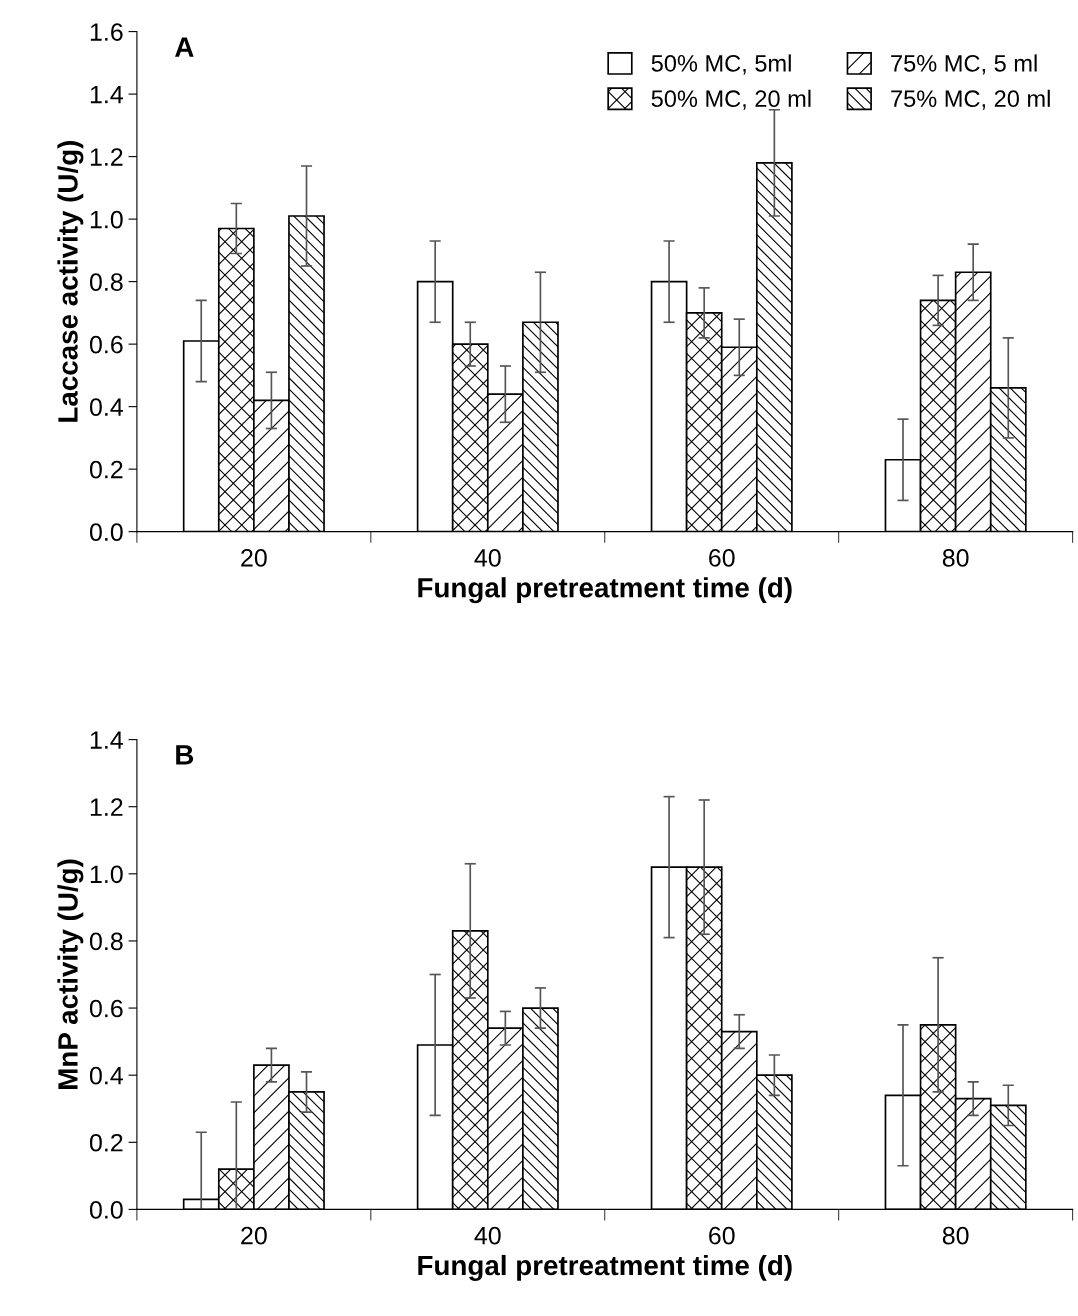 Image resolution: width=1078 pixels, height=1316 pixels. What do you see at coordinates (106, 32) in the screenshot?
I see `y-tick-label: 1.6` at bounding box center [106, 32].